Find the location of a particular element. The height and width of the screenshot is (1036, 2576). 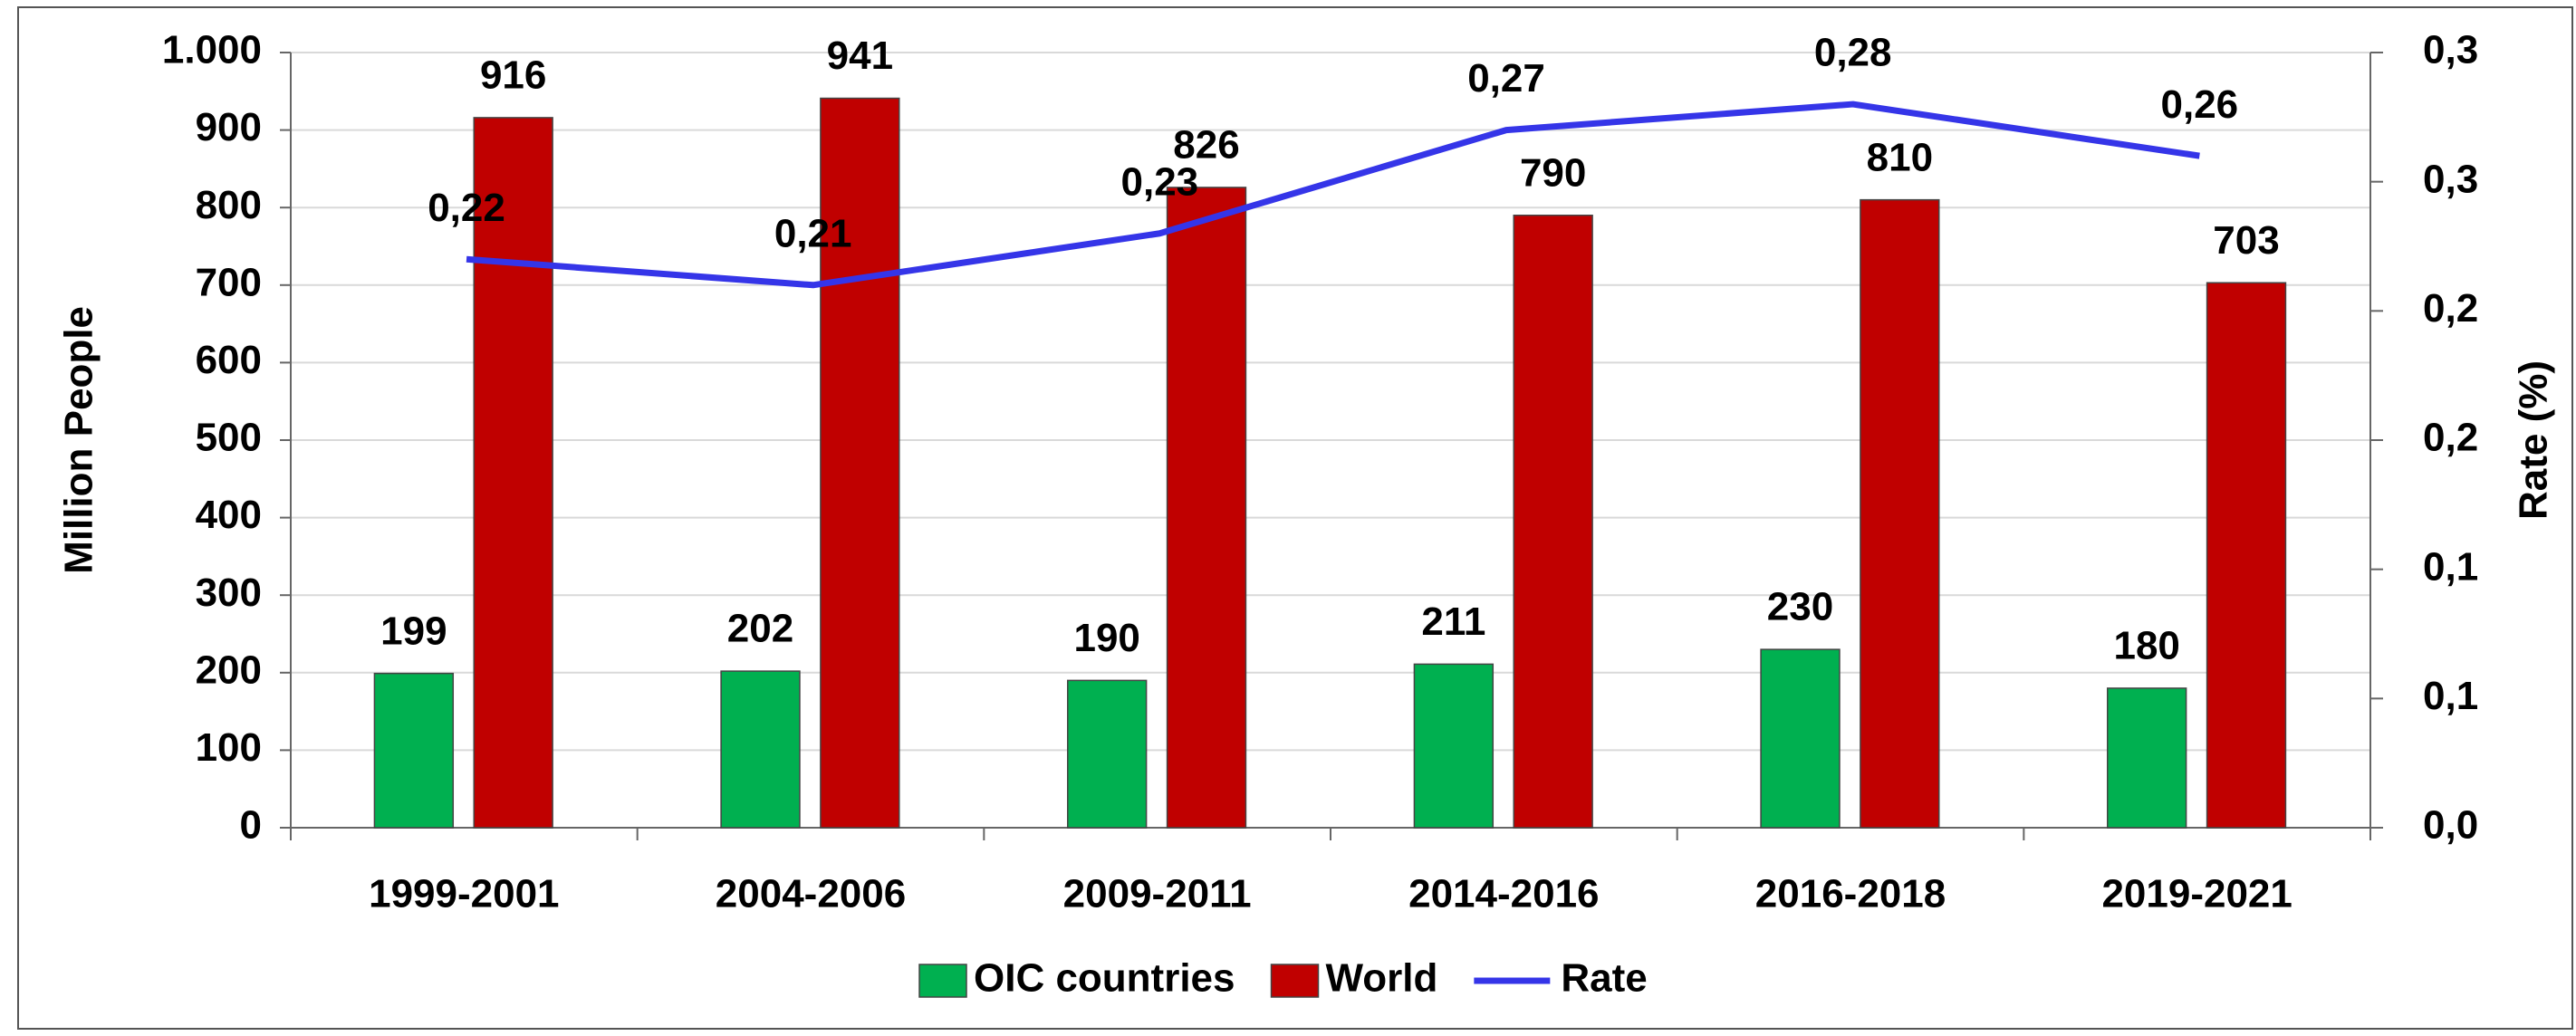

data-label: 810 is located at coordinates (1900, 157).